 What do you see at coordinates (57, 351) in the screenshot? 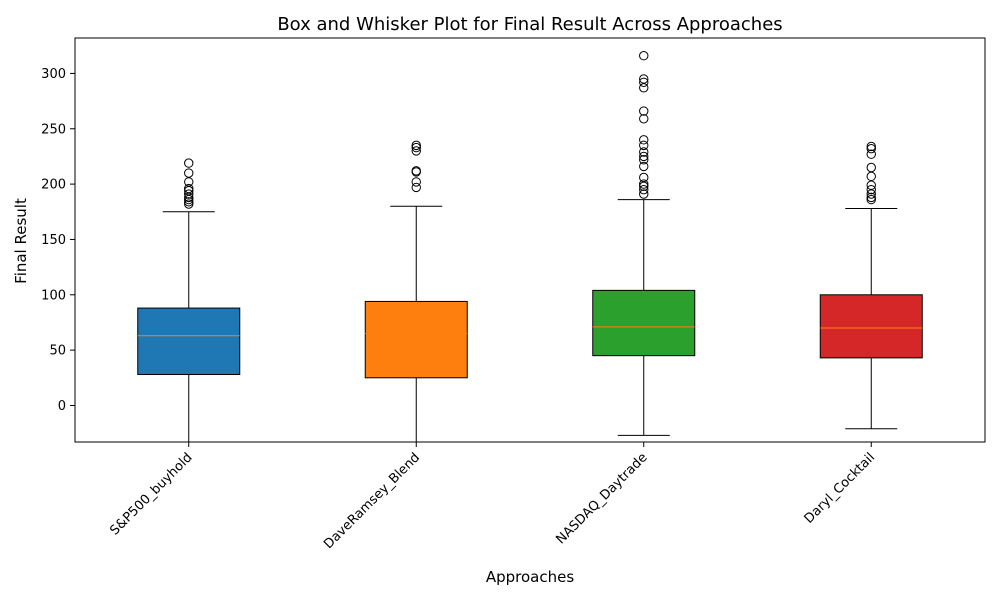
I see `y-tick-label: 50` at bounding box center [57, 351].